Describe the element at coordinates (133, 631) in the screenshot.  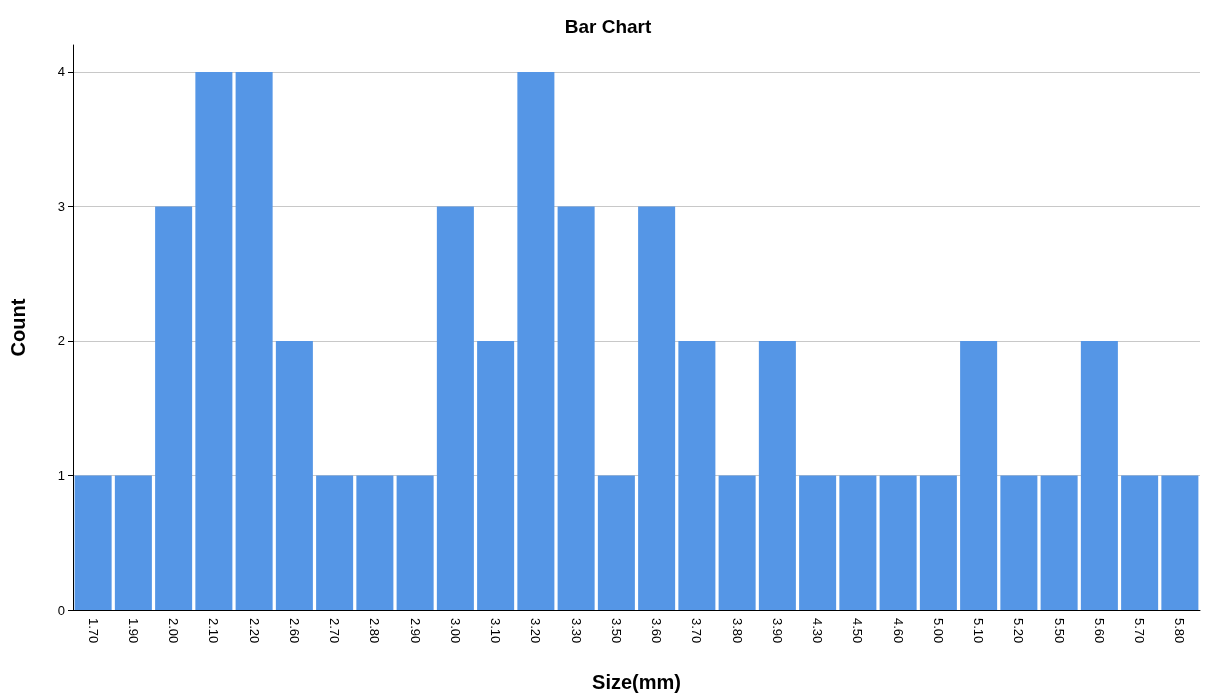
I see `x-tick-label: 1.90` at that location.